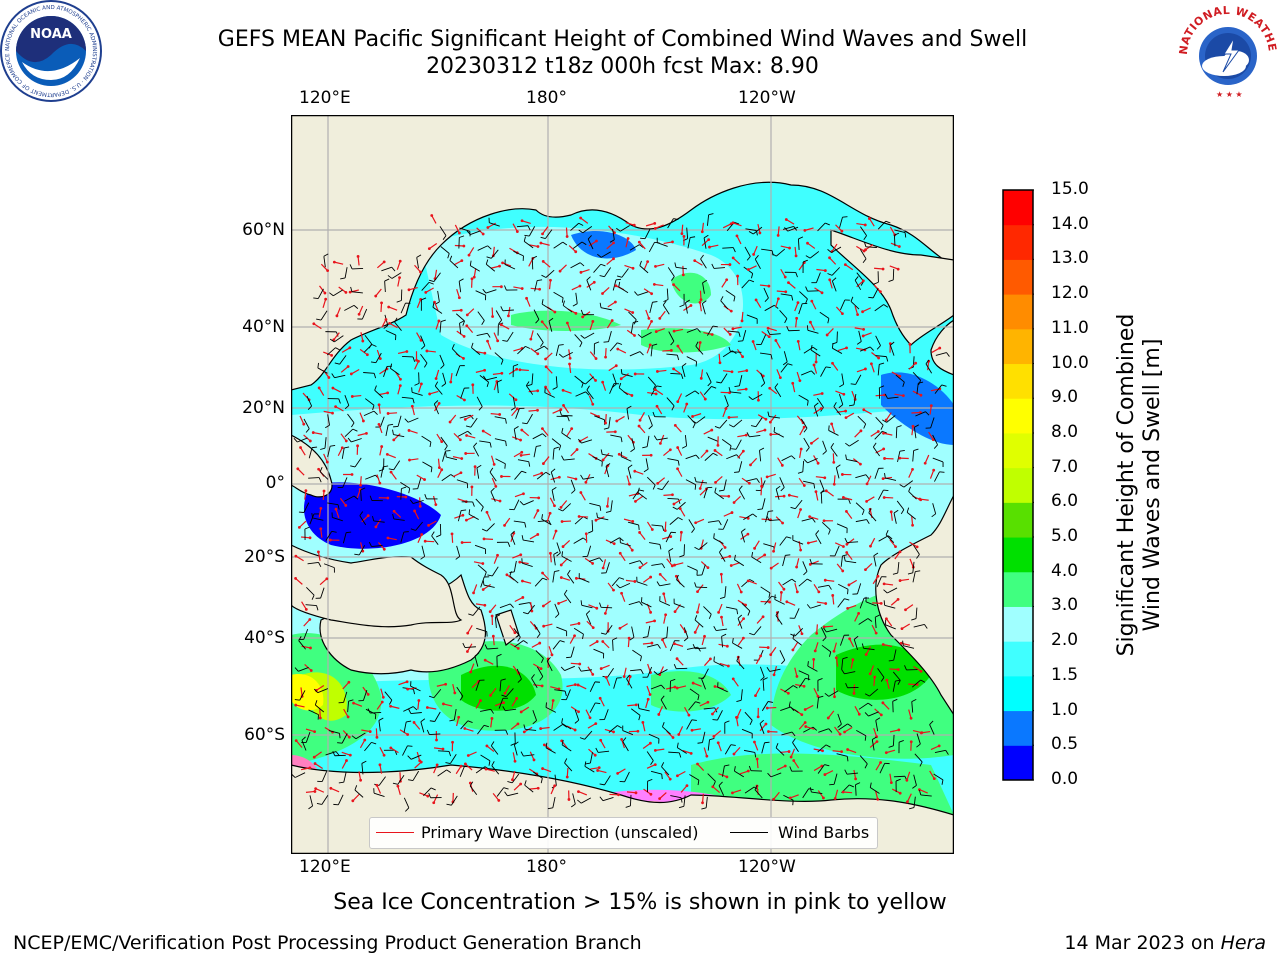  What do you see at coordinates (1070, 293) in the screenshot?
I see `colorbar-tick-label: 12.0` at bounding box center [1070, 293].